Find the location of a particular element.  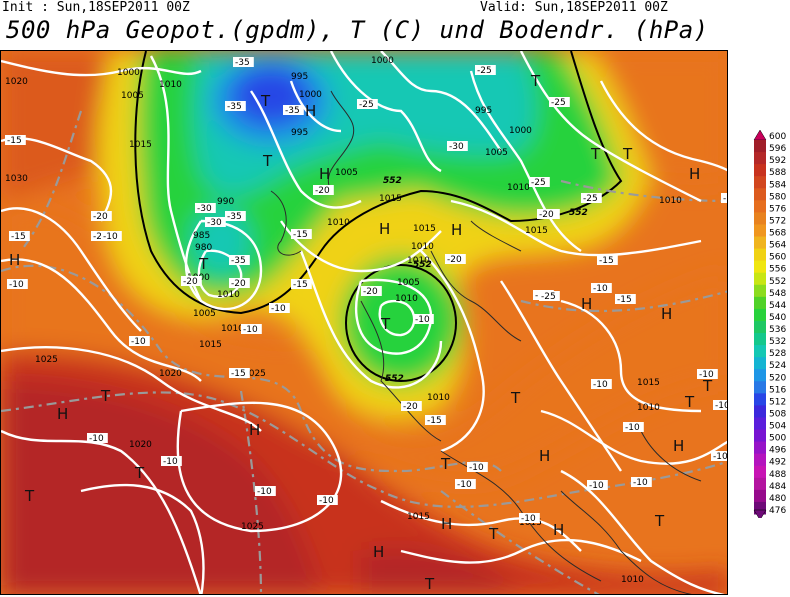

colorbar-label: 564 is located at coordinates (777, 246).